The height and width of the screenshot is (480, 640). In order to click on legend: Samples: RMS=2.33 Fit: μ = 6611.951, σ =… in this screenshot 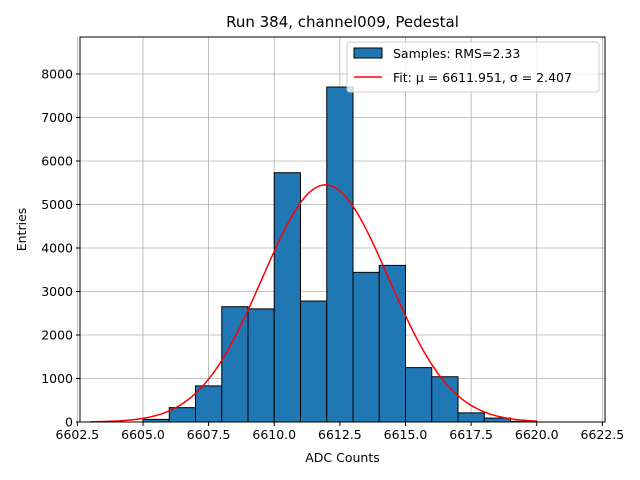, I will do `click(473, 67)`.